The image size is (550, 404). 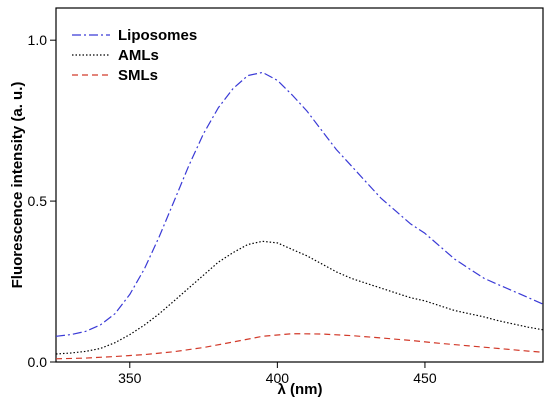 I want to click on legend-label-smls: SMLs, so click(x=138, y=75).